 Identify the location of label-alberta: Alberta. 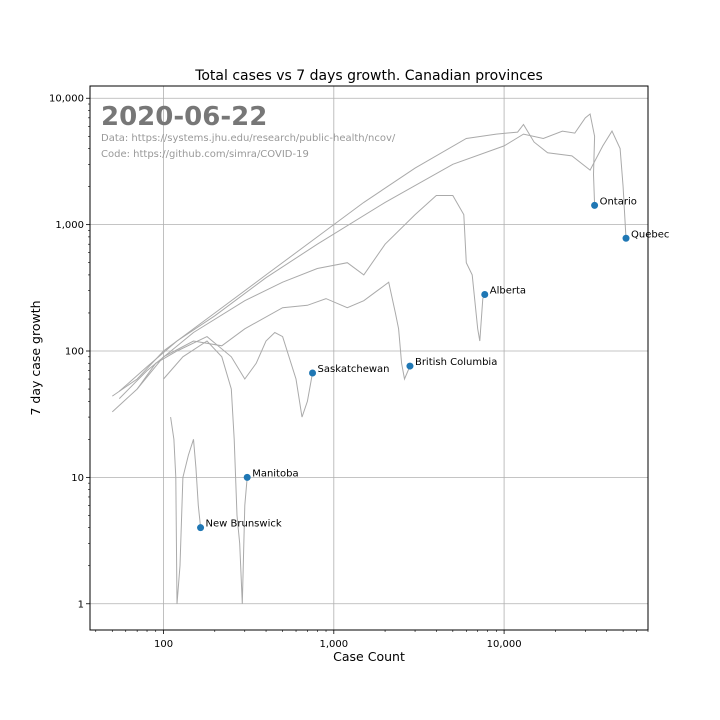
(508, 290).